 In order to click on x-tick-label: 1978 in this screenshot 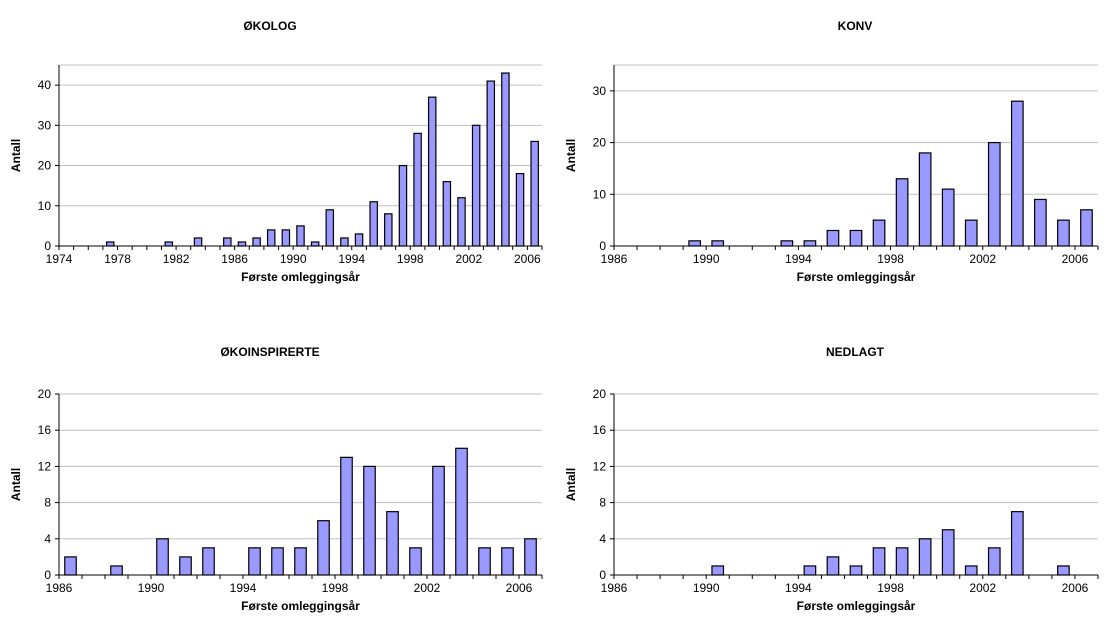, I will do `click(117, 259)`.